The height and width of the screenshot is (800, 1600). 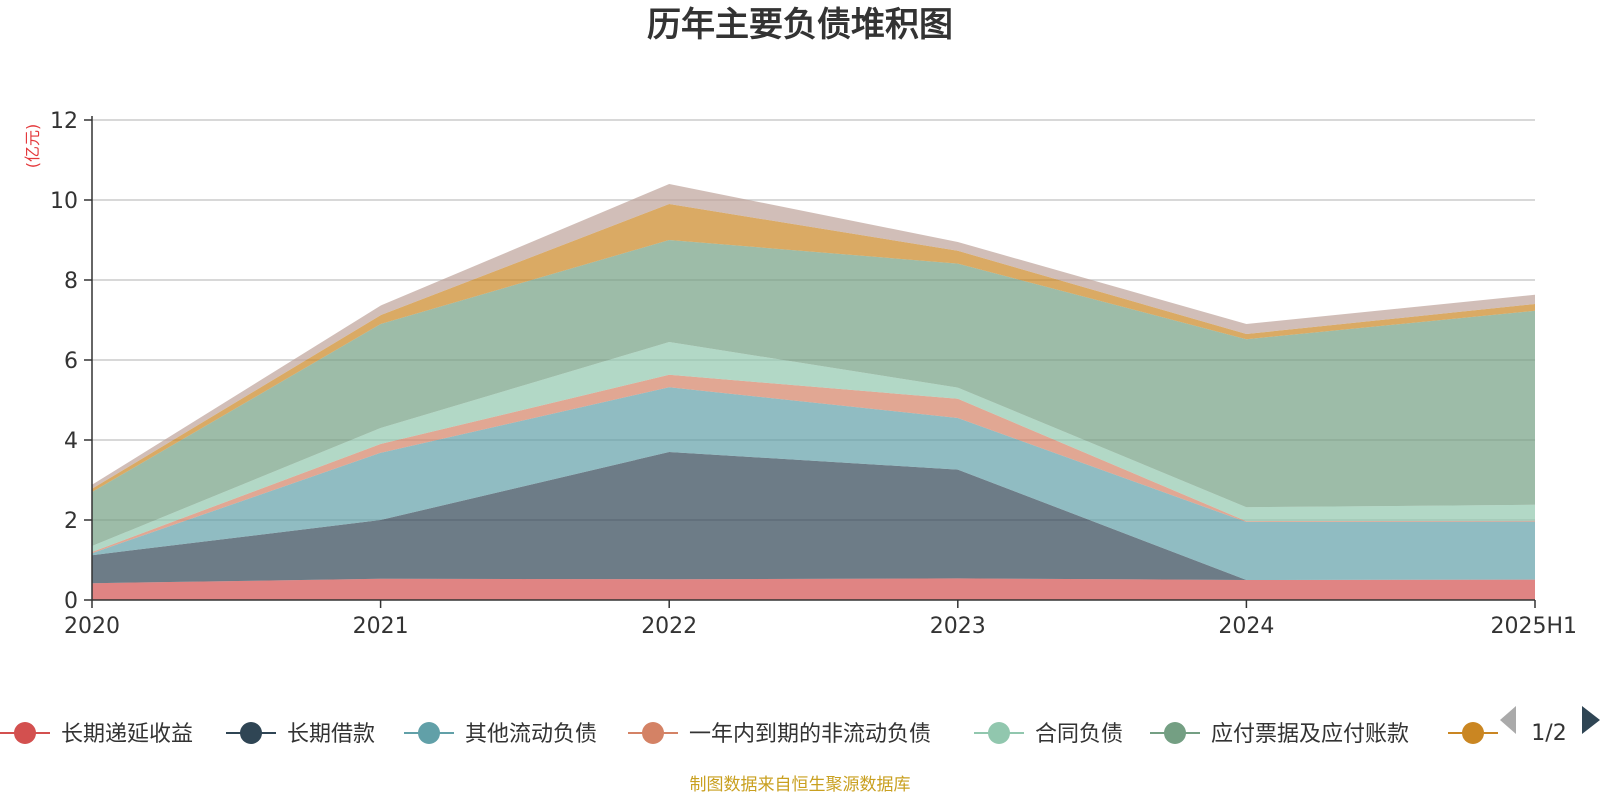 What do you see at coordinates (800, 25) in the screenshot?
I see `chart-title: 历年主要负债堆积图` at bounding box center [800, 25].